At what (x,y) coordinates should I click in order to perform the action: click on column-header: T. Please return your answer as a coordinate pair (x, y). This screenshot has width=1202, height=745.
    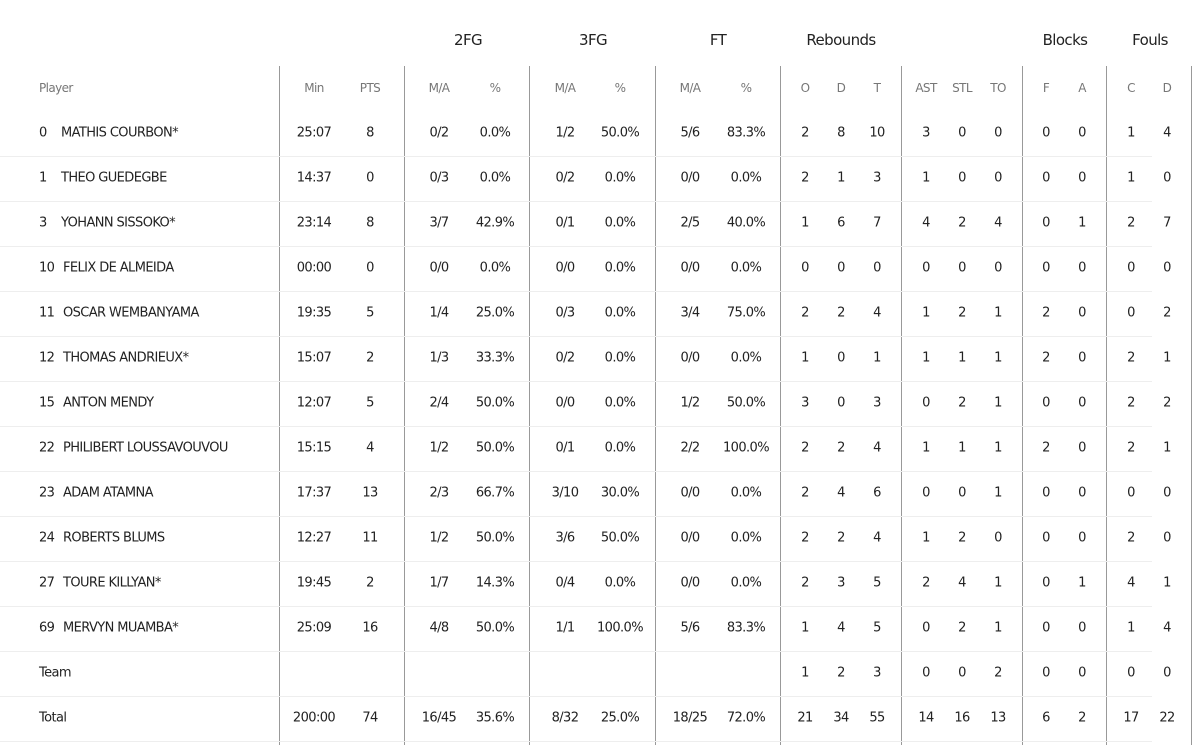
    Looking at the image, I should click on (877, 88).